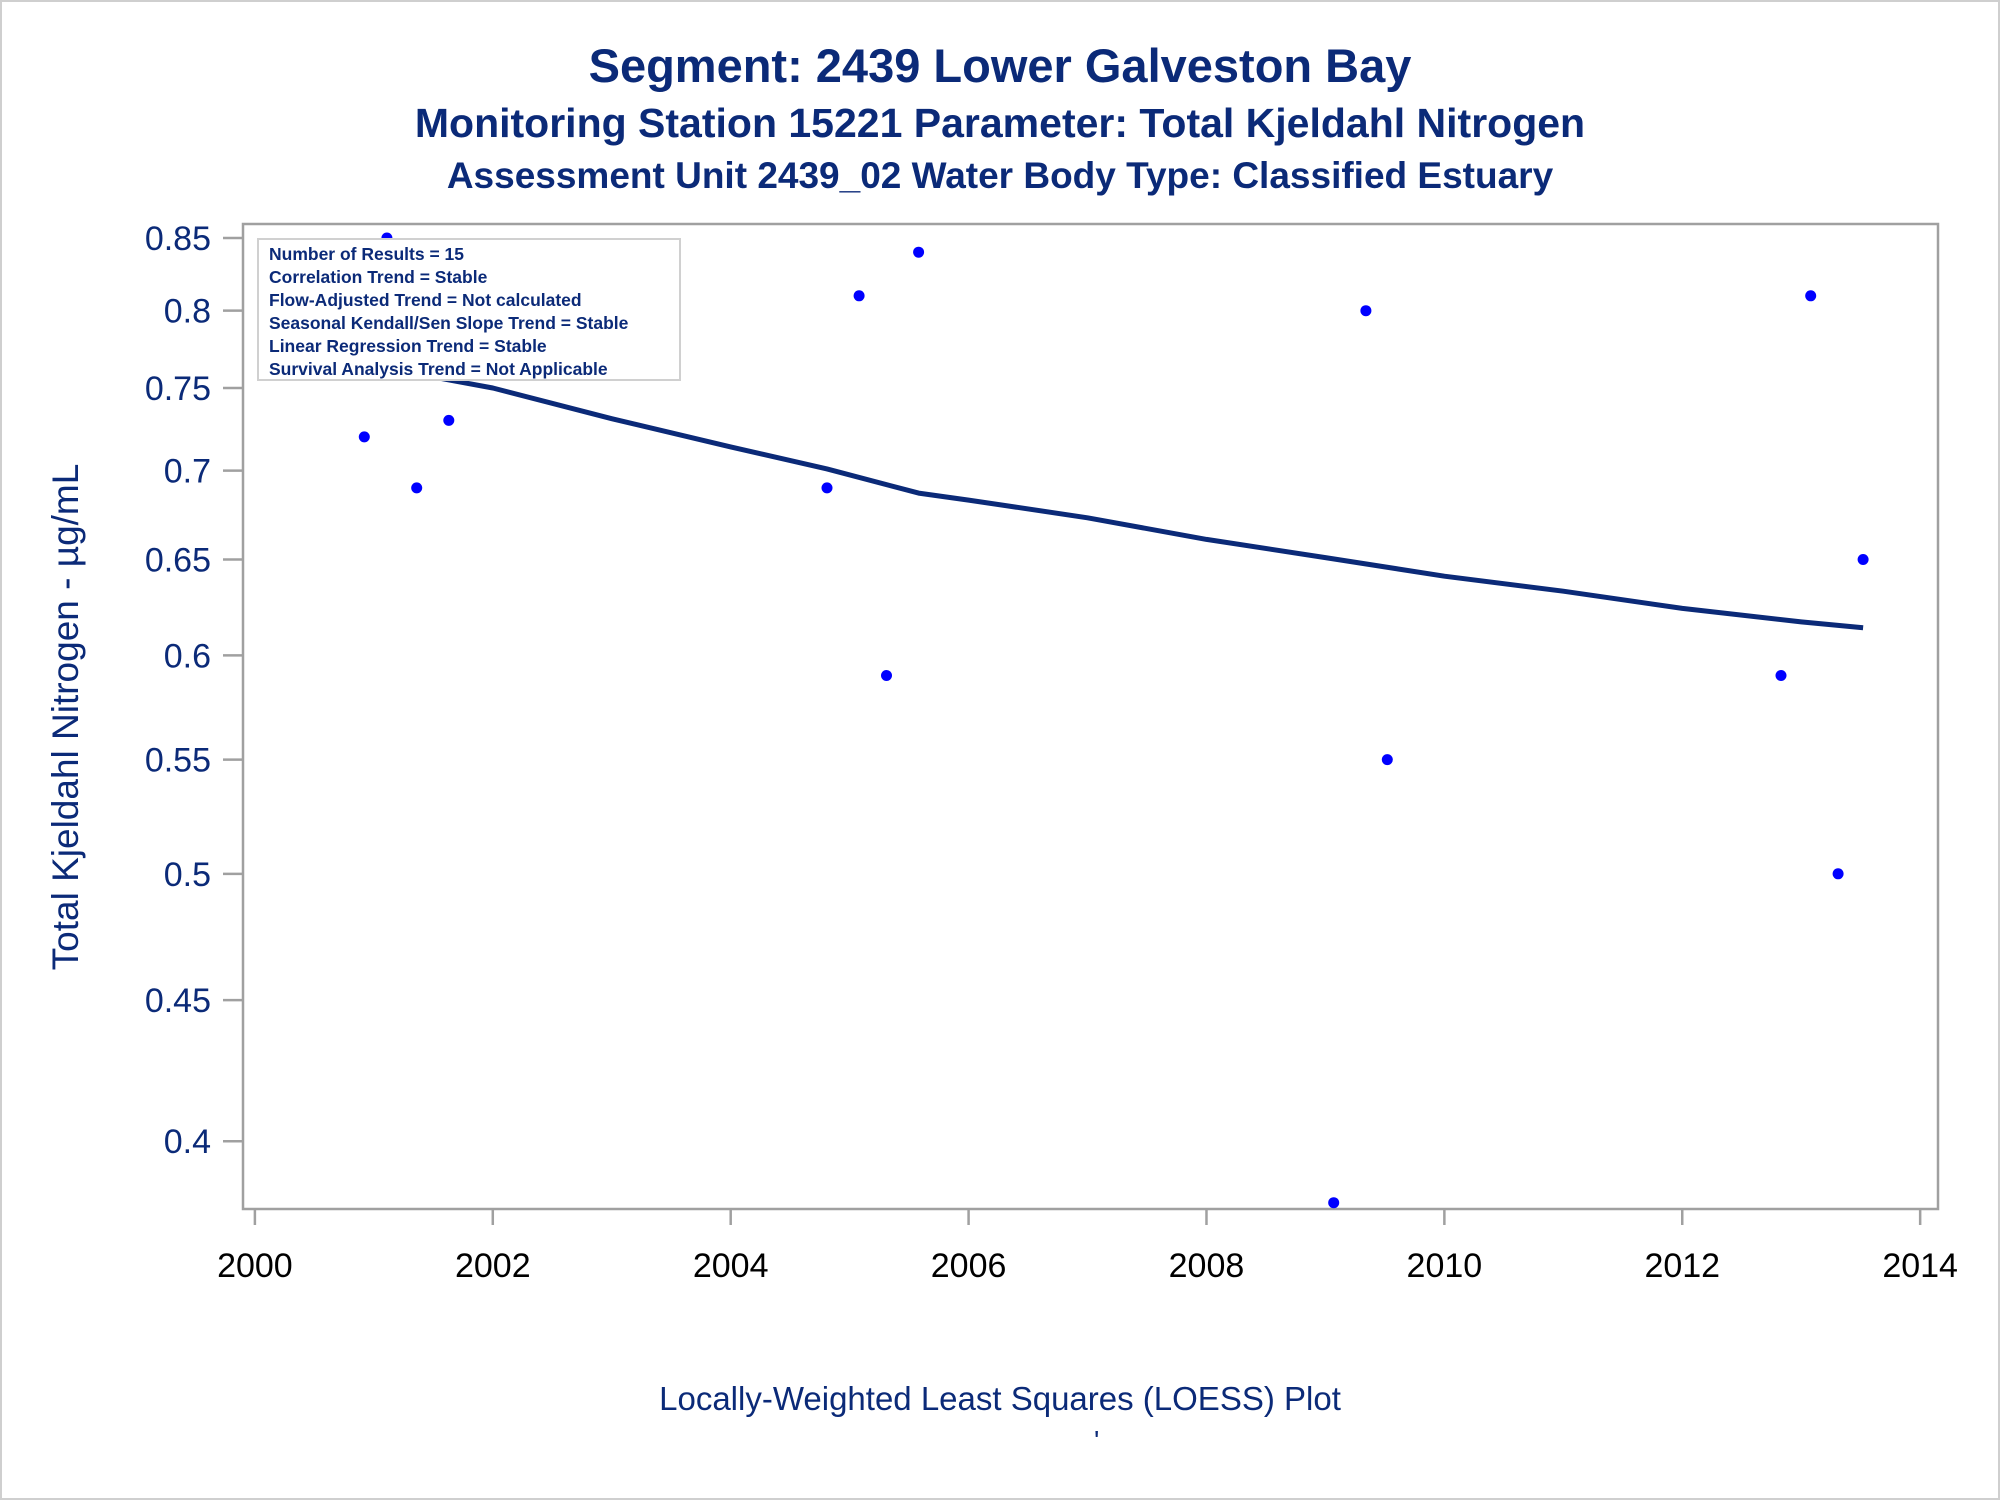  What do you see at coordinates (187, 472) in the screenshot?
I see `y-tick-label: 0.7` at bounding box center [187, 472].